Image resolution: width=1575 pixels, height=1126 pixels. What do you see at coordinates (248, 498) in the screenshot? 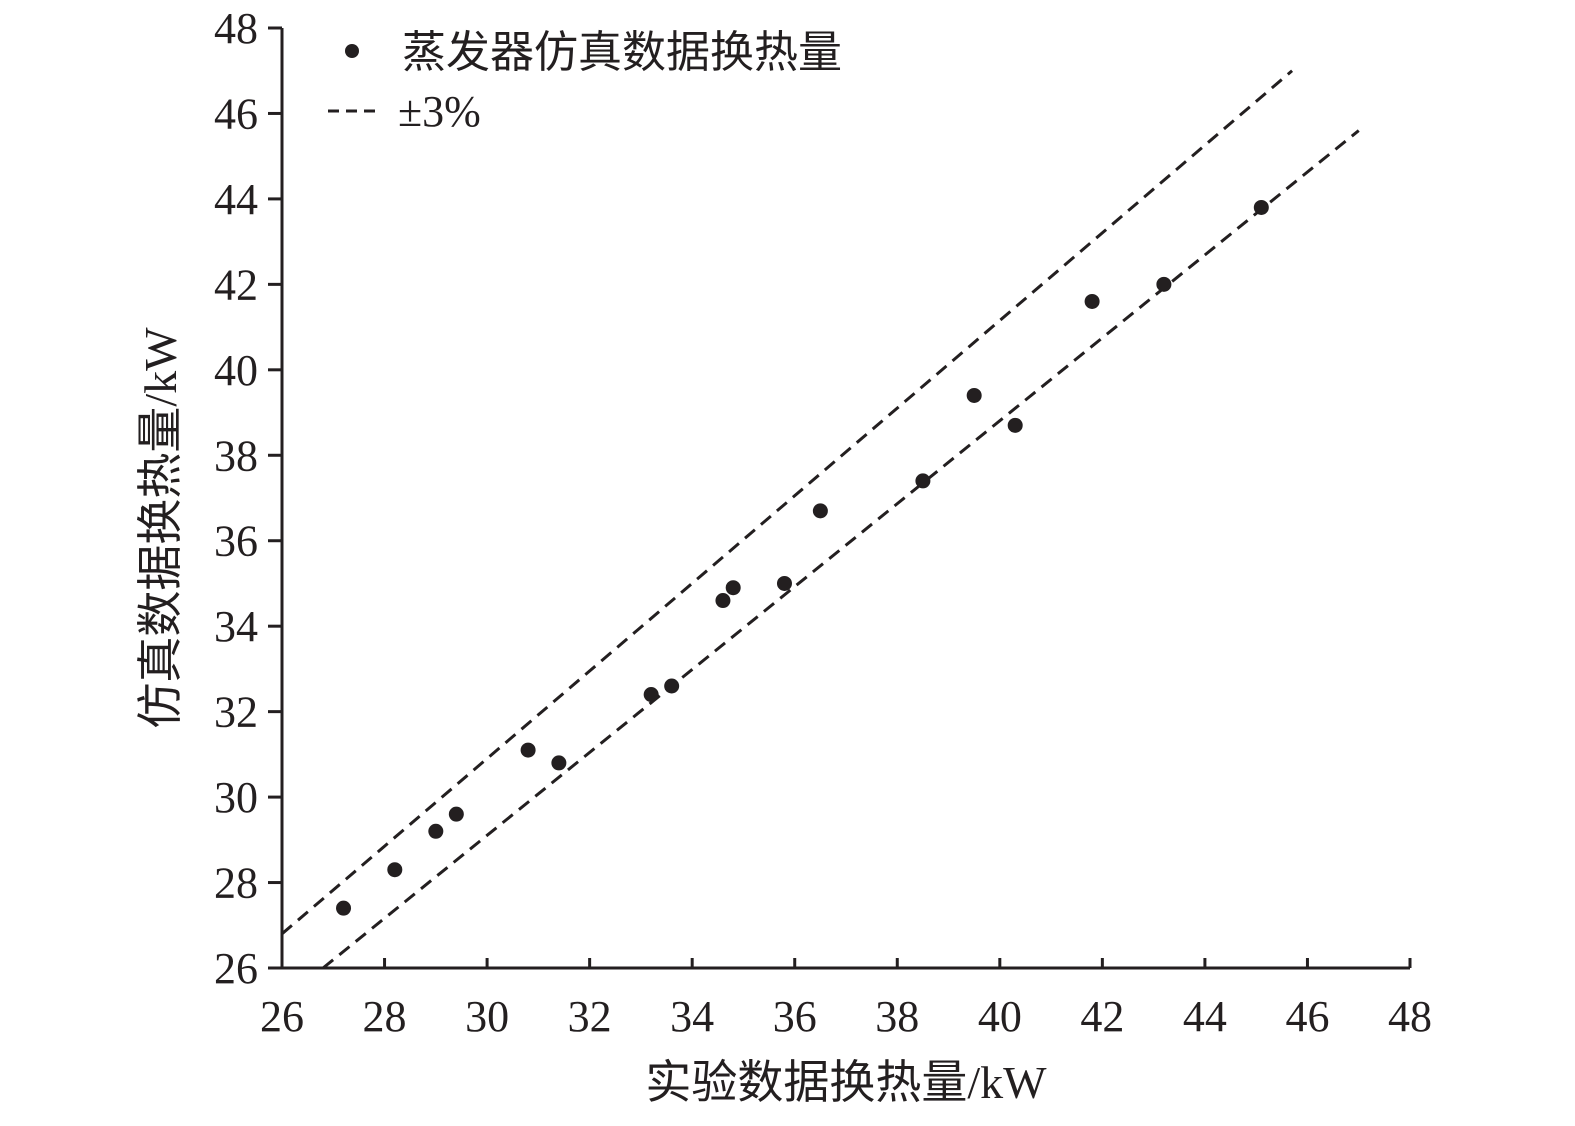
I see `y-ticks: 26 28 30 32 34 36 38 40 42 44 46 48` at bounding box center [248, 498].